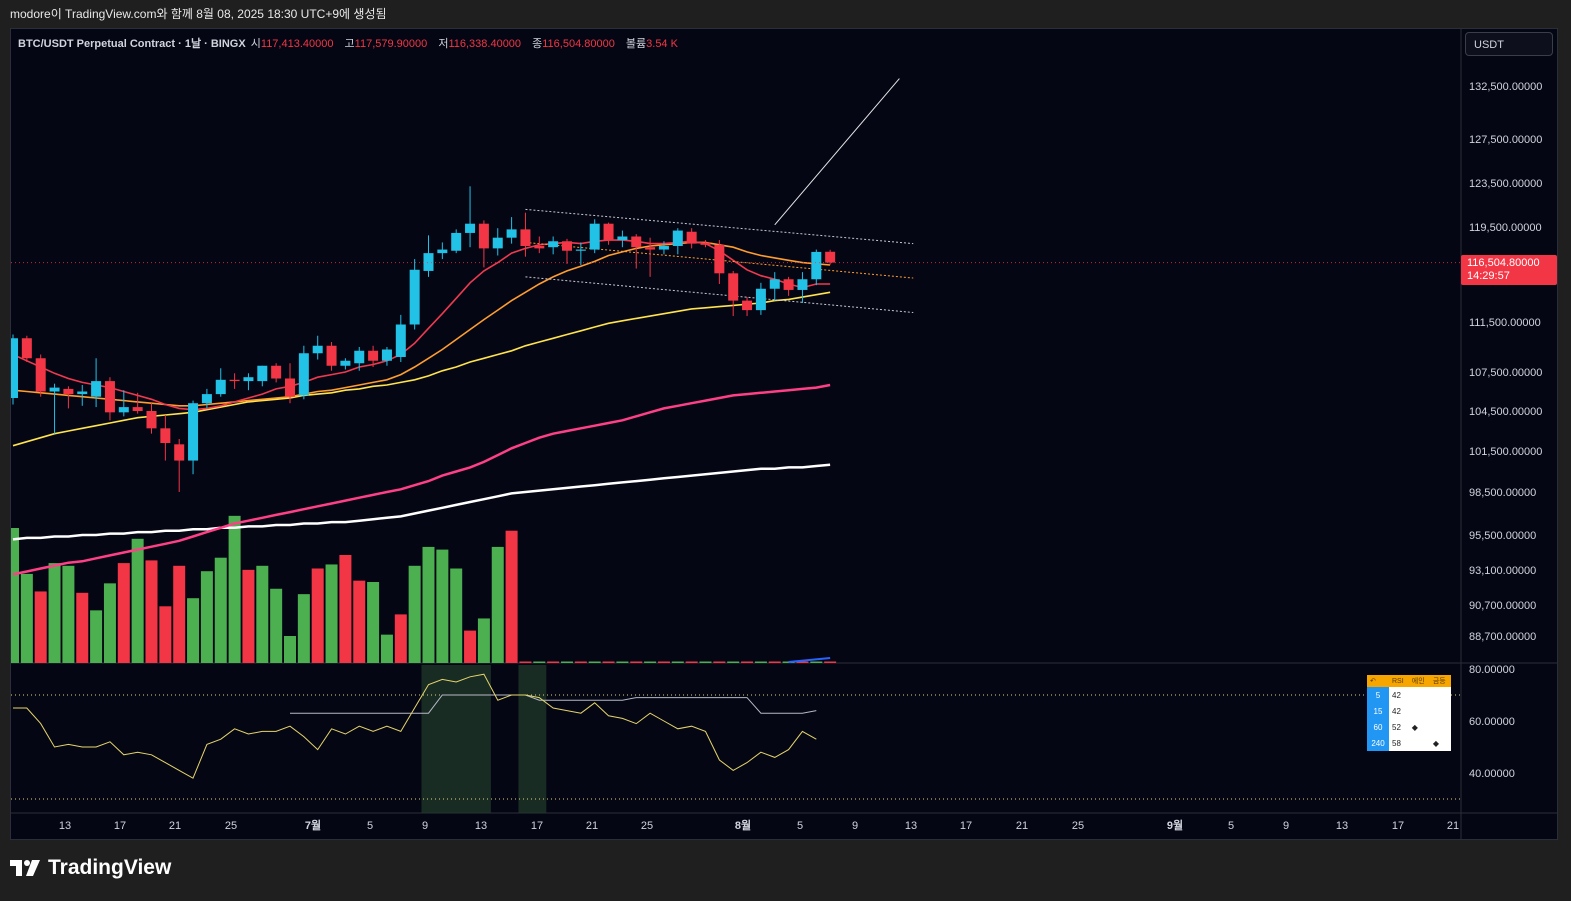  I want to click on price-axis-label: 90,700.00000, so click(1502, 606).